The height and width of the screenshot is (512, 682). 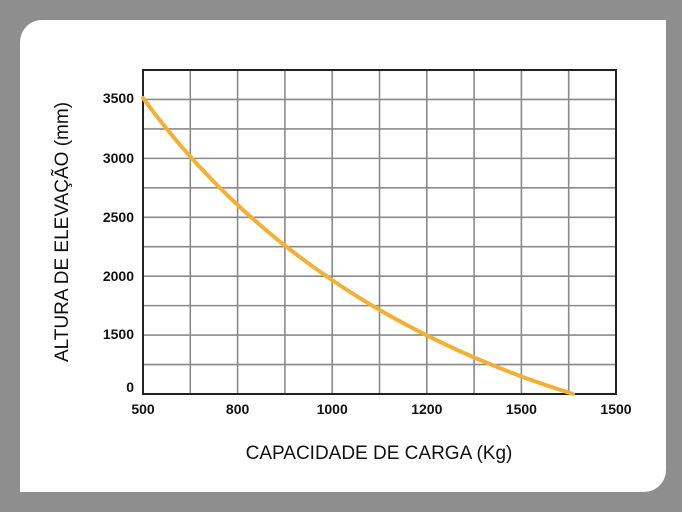 What do you see at coordinates (130, 387) in the screenshot?
I see `y-tick-label: 0` at bounding box center [130, 387].